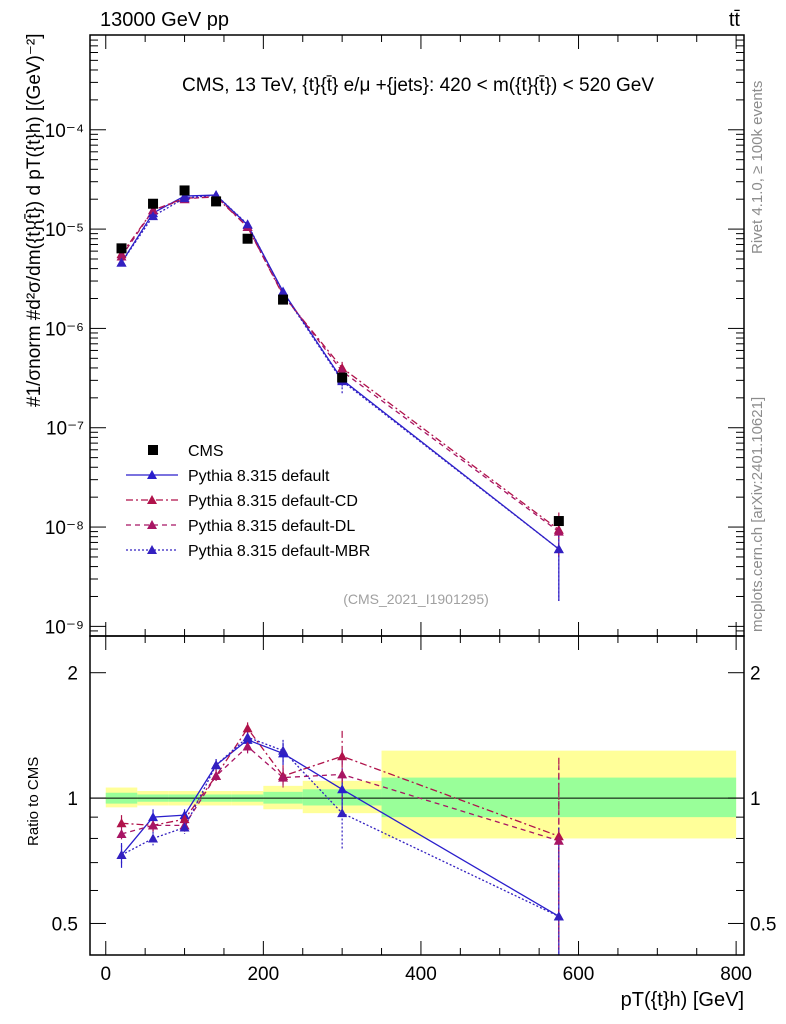 This screenshot has height=1024, width=786. I want to click on ratio-y-tick-label-0: 0.5, so click(65, 924).